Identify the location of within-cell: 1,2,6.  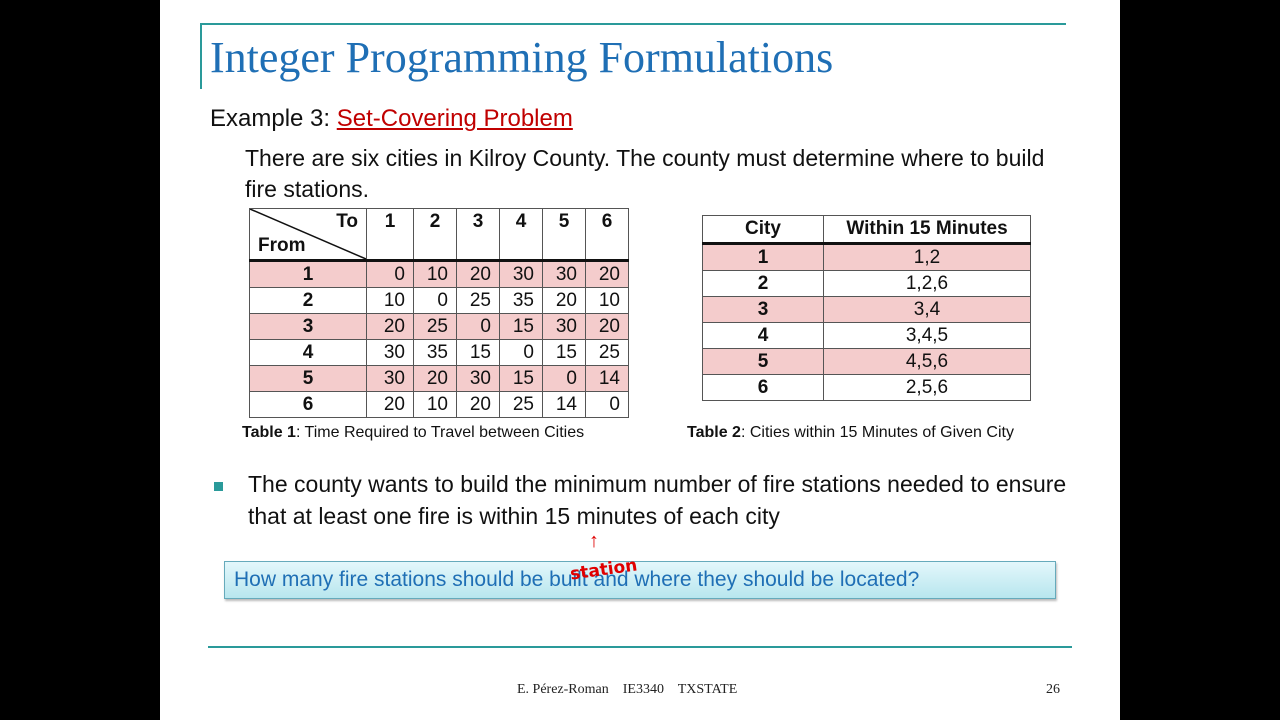
(927, 283).